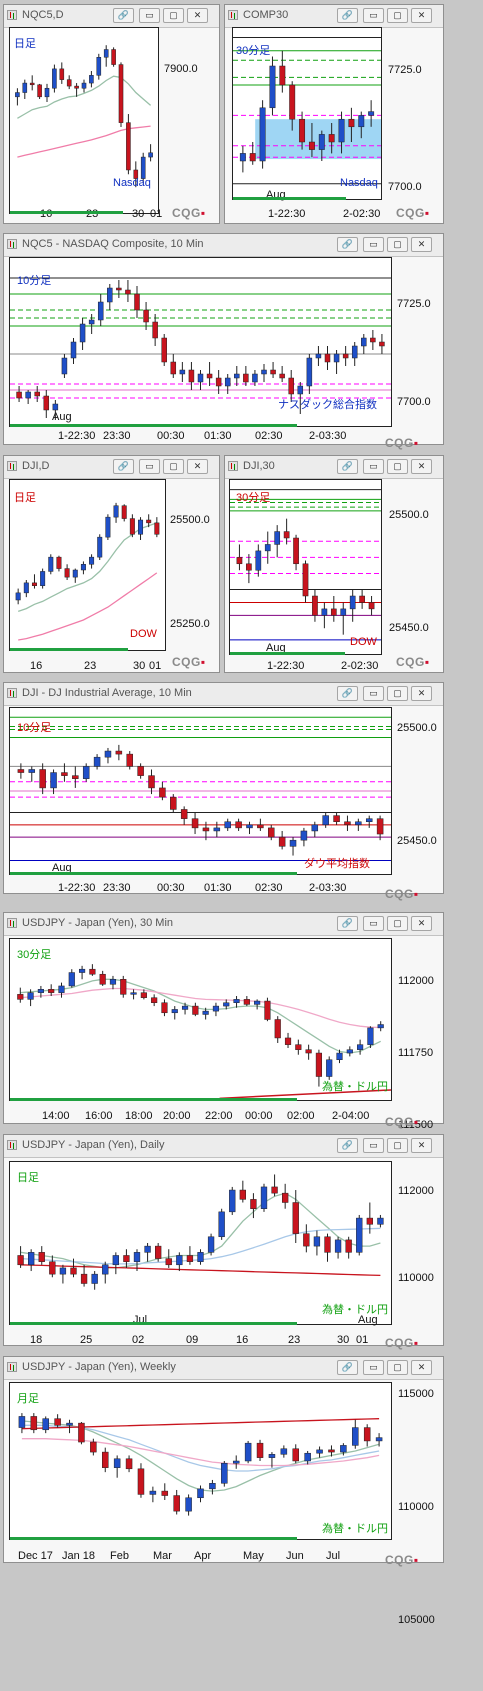 Image resolution: width=483 pixels, height=1691 pixels. What do you see at coordinates (294, 1340) in the screenshot?
I see `x-tick-label: 23` at bounding box center [294, 1340].